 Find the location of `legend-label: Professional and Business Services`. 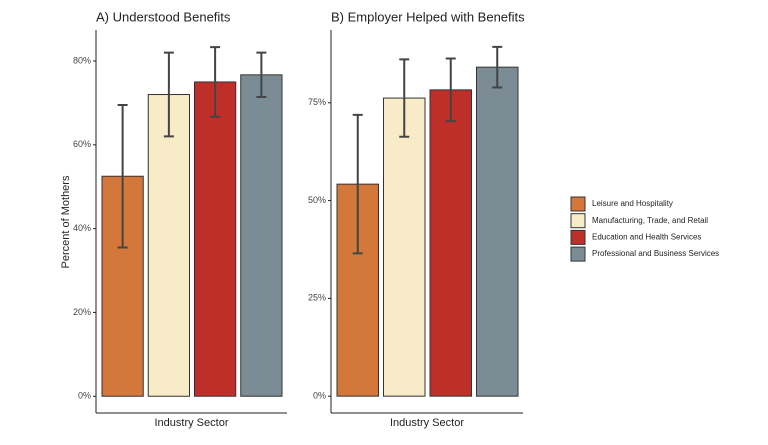

legend-label: Professional and Business Services is located at coordinates (655, 253).